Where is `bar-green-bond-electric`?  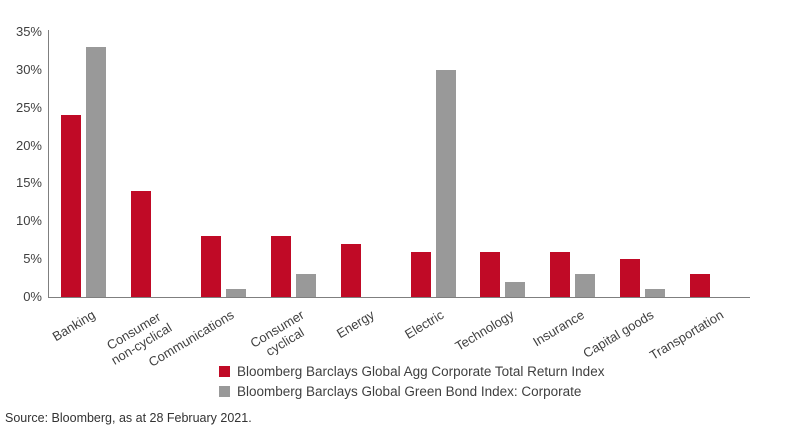
bar-green-bond-electric is located at coordinates (445, 183).